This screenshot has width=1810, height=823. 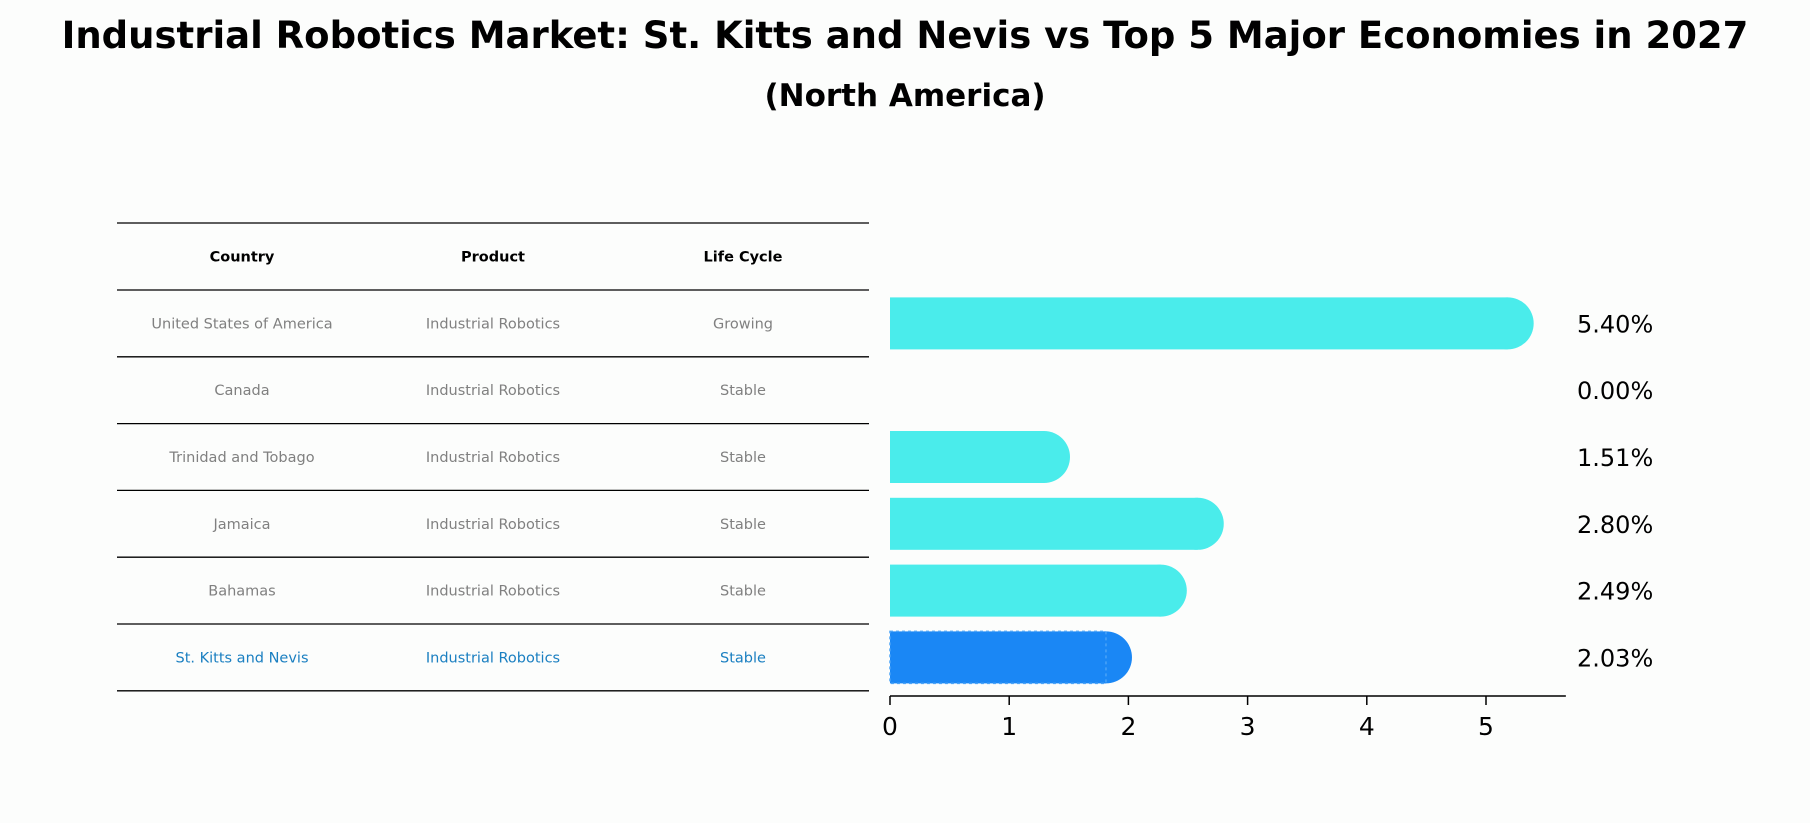 I want to click on table-cell: Canada, so click(x=241, y=391).